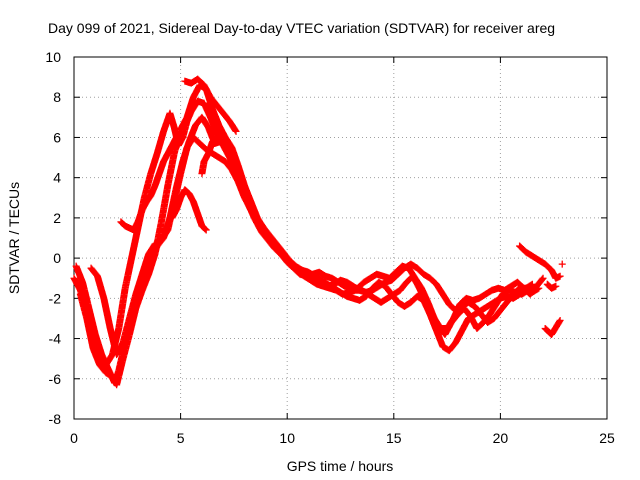 The image size is (640, 480). Describe the element at coordinates (74, 438) in the screenshot. I see `x-tick-label: 0` at that location.